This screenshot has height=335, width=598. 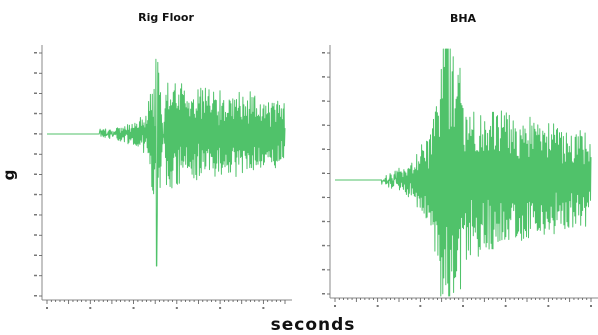 What do you see at coordinates (9, 175) in the screenshot?
I see `y-axis-label: g` at bounding box center [9, 175].